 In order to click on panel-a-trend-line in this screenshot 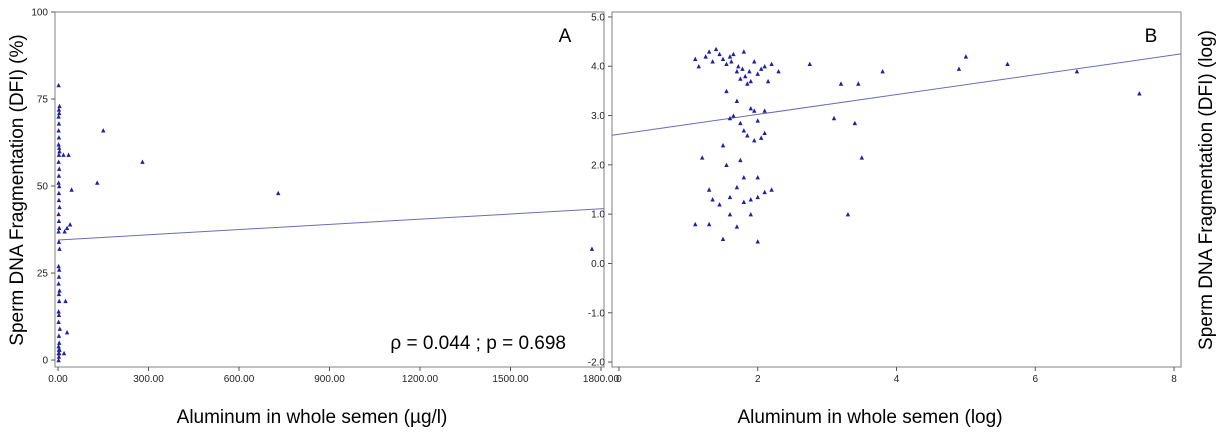, I will do `click(331, 224)`.